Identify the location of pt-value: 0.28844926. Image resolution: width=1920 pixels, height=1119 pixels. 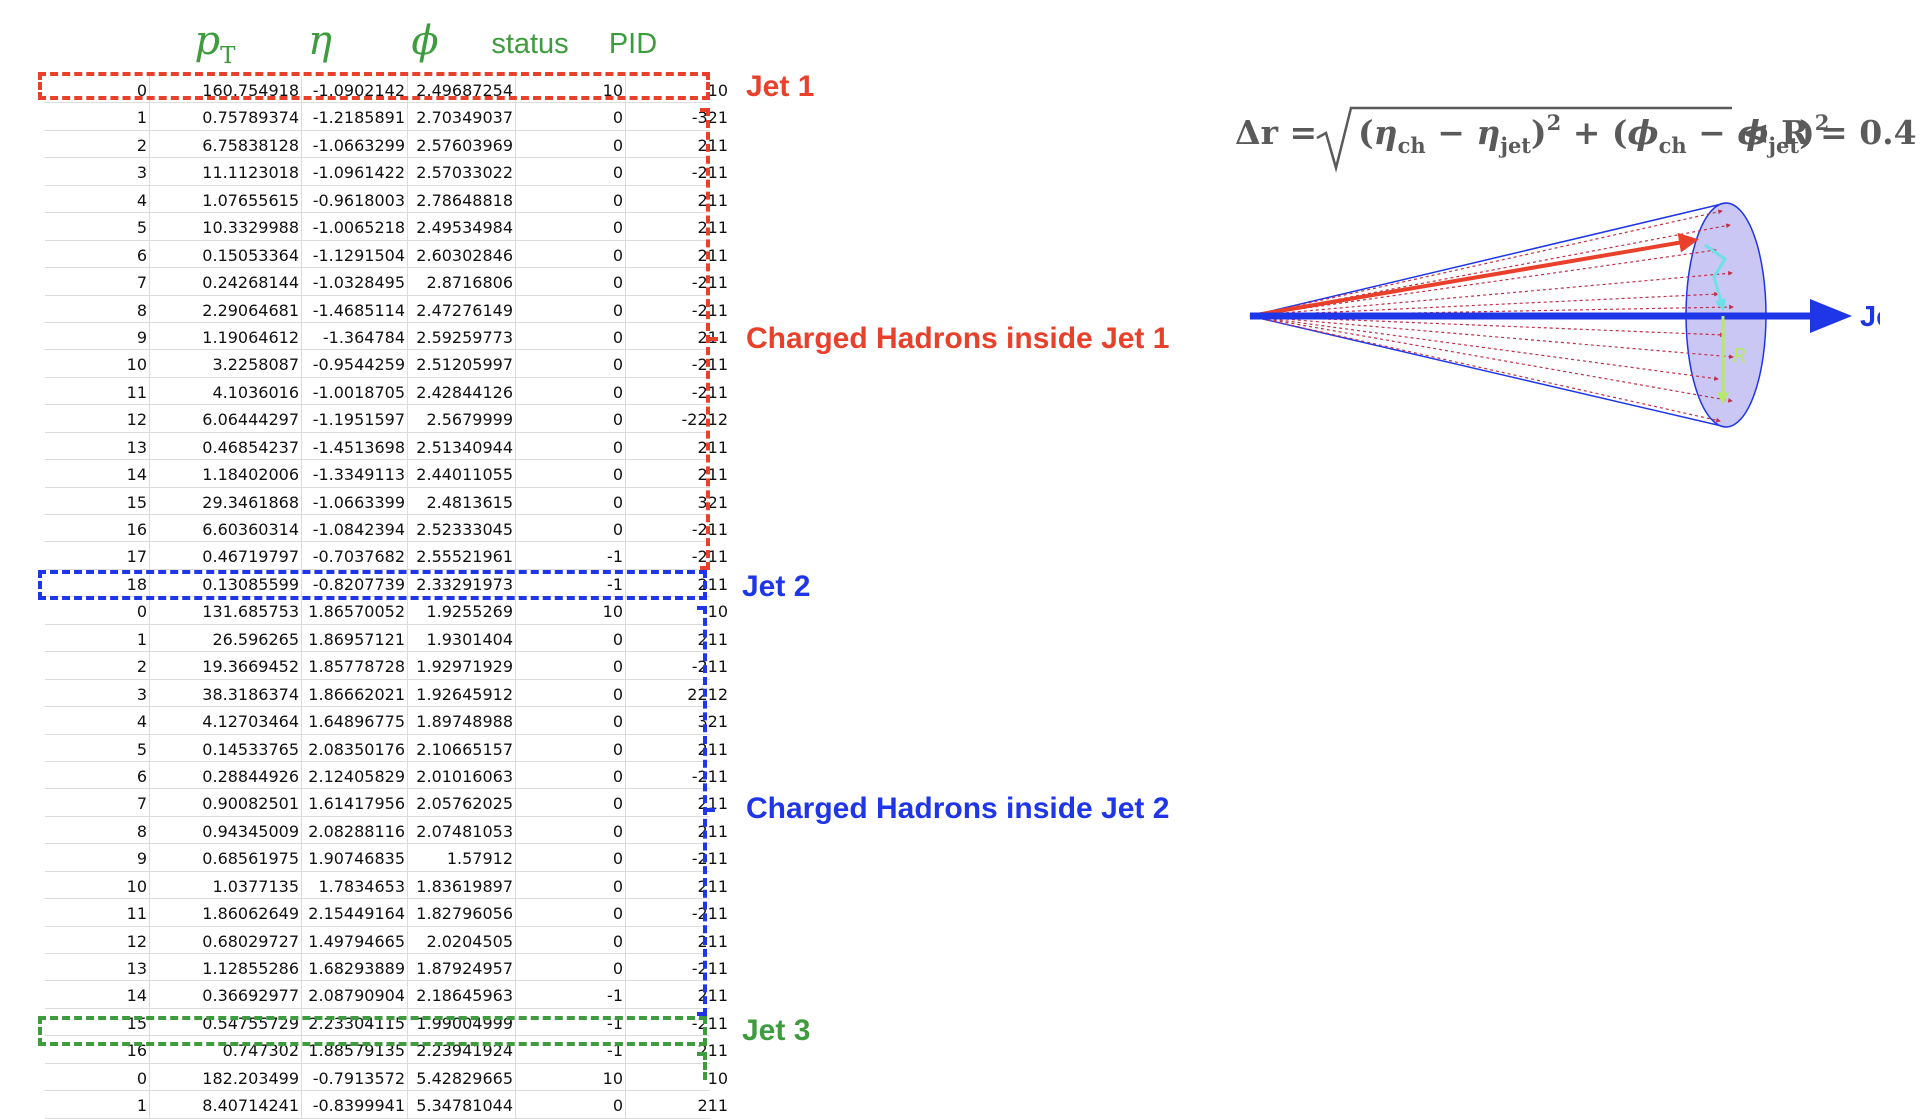
(250, 776).